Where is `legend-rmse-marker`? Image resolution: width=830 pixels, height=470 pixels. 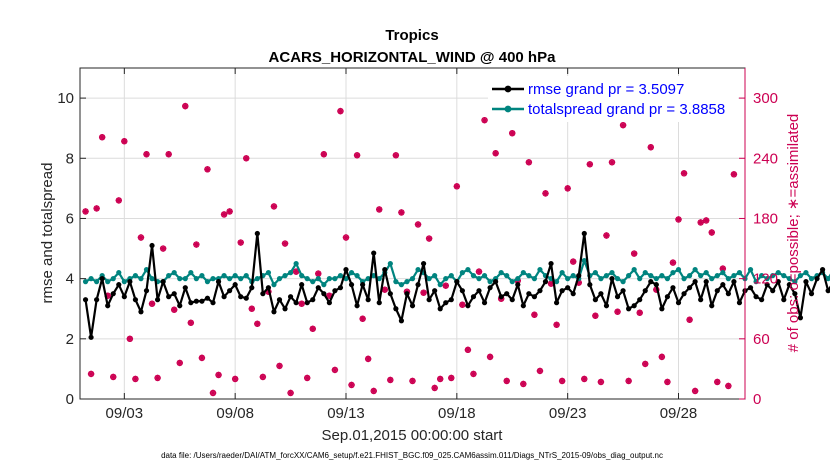 legend-rmse-marker is located at coordinates (508, 89).